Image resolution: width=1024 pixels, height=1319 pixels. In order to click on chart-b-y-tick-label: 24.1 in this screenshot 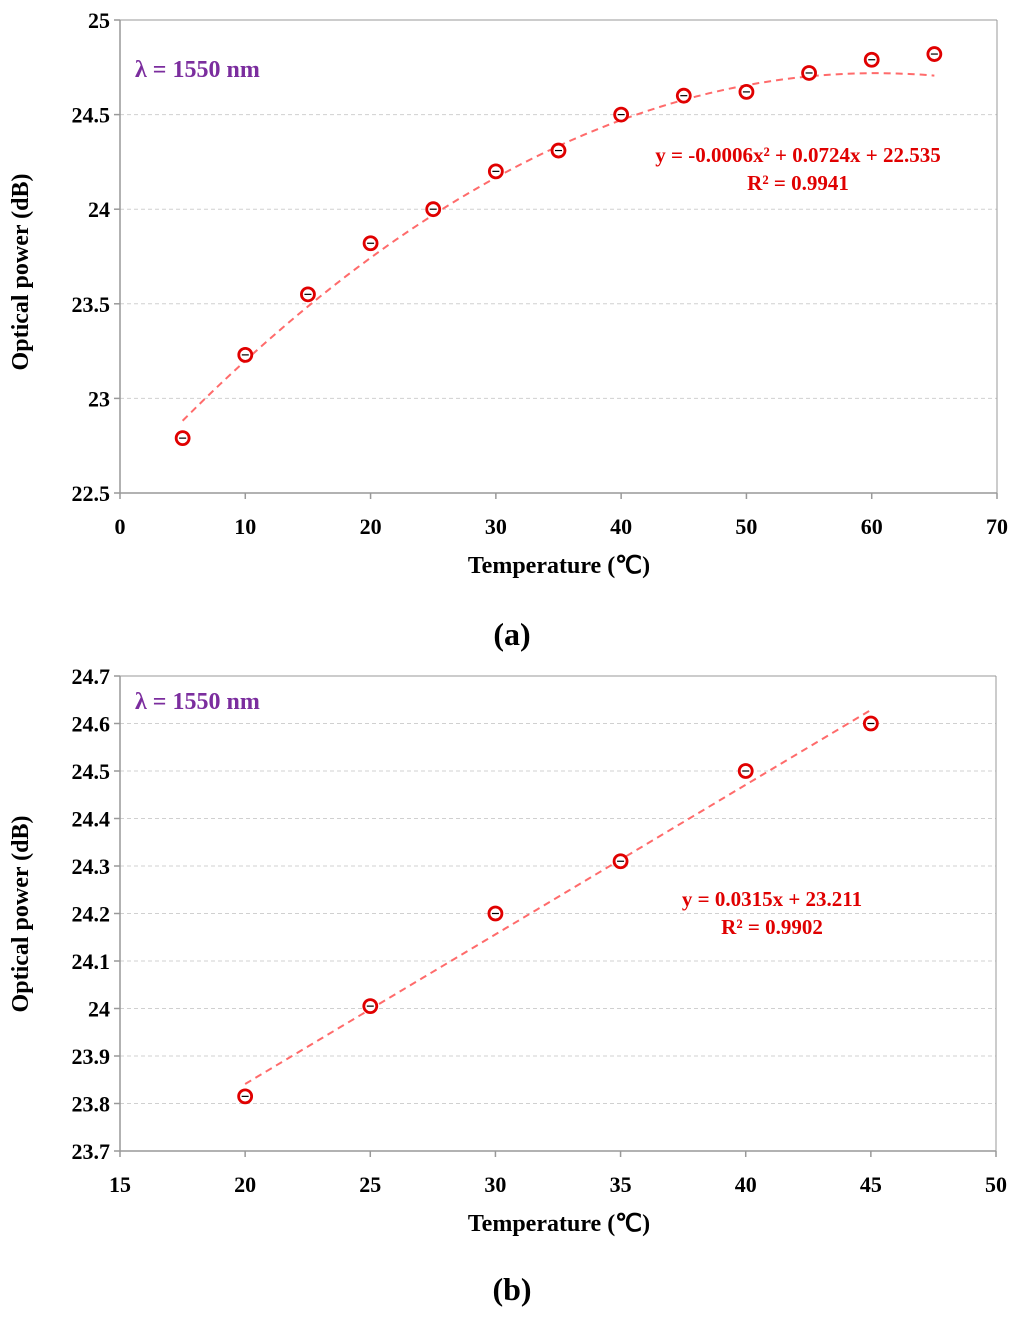, I will do `click(91, 961)`.